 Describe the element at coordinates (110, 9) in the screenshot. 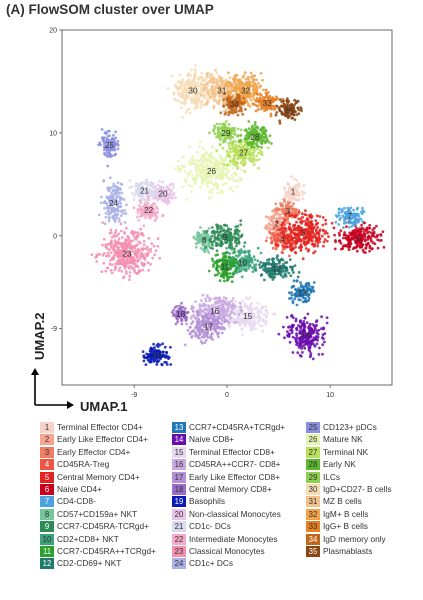

I see `chart-title: (A) FlowSOM cluster over UMAP` at that location.